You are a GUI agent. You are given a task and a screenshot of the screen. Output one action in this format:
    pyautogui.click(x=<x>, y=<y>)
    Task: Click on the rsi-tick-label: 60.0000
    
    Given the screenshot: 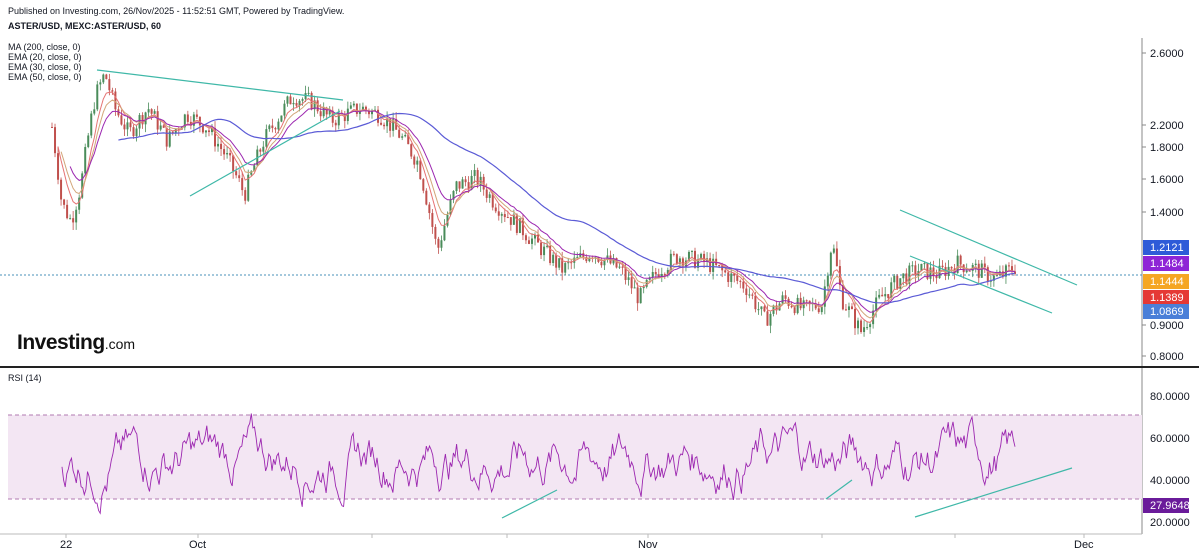 What is the action you would take?
    pyautogui.click(x=1170, y=439)
    